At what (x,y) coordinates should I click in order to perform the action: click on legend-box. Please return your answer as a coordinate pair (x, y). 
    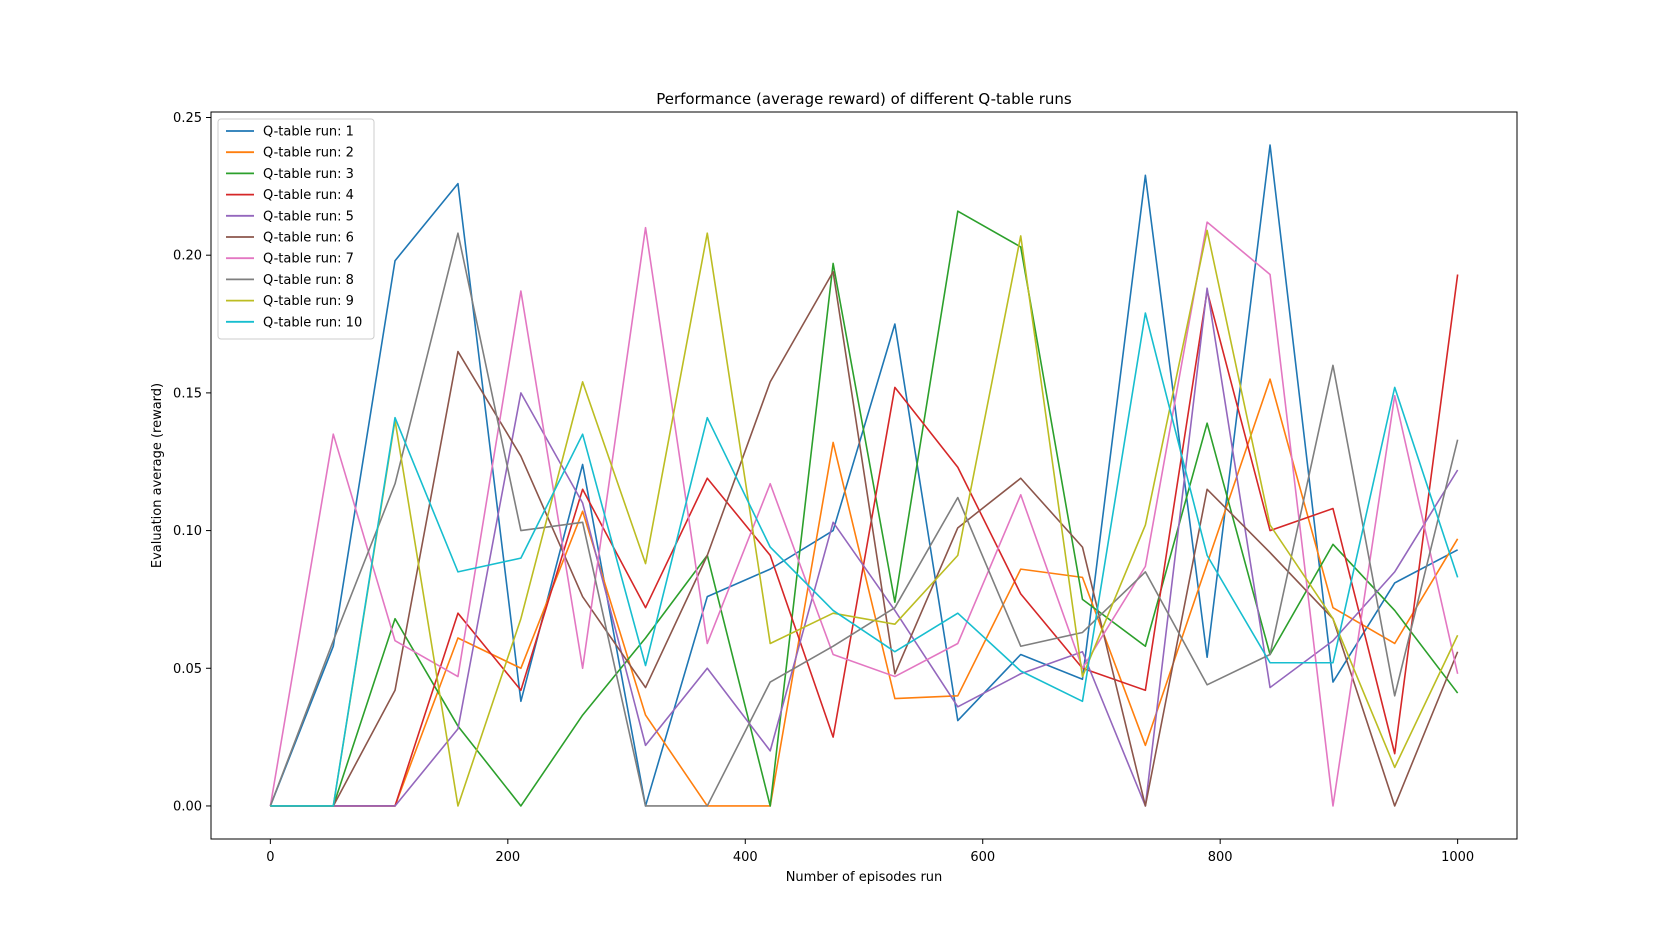
    Looking at the image, I should click on (296, 229).